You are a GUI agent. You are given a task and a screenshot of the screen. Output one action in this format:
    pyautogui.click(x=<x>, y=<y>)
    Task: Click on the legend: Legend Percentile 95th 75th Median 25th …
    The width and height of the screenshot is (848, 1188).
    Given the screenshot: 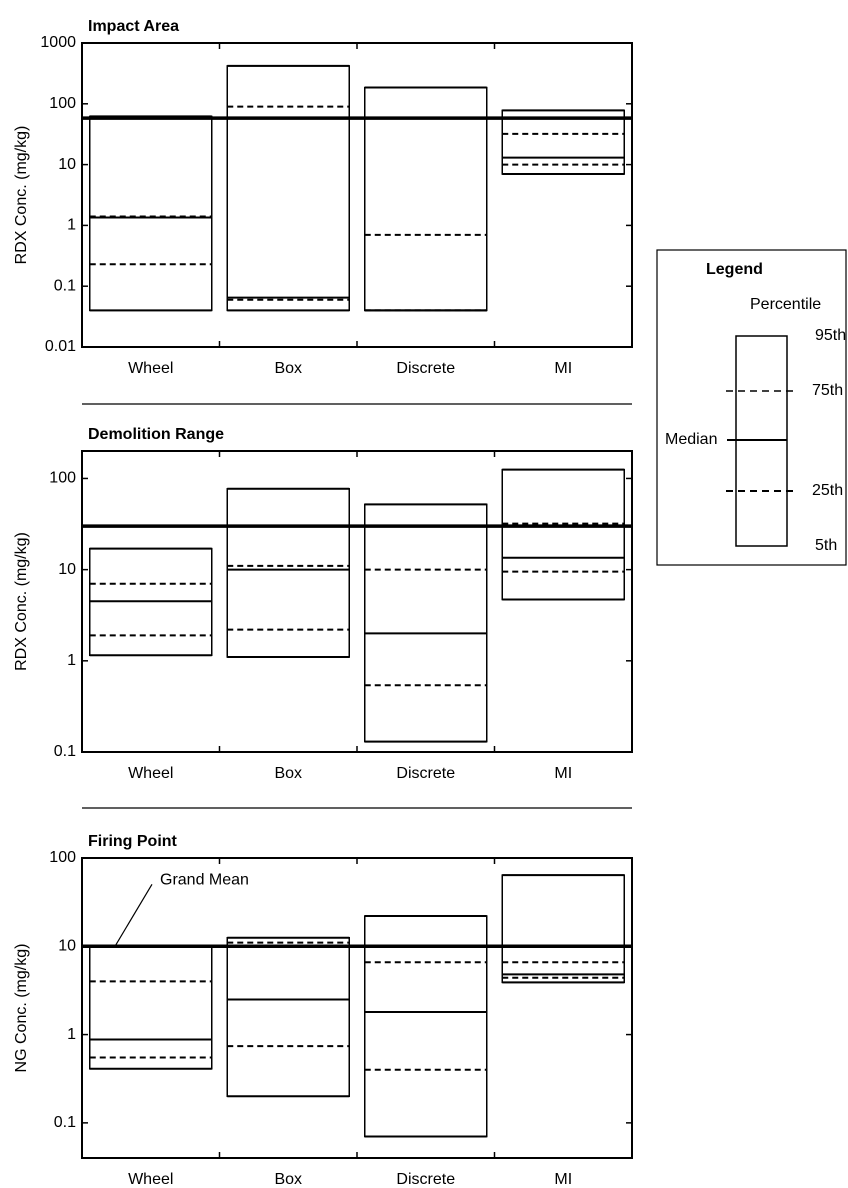 What is the action you would take?
    pyautogui.click(x=751, y=407)
    